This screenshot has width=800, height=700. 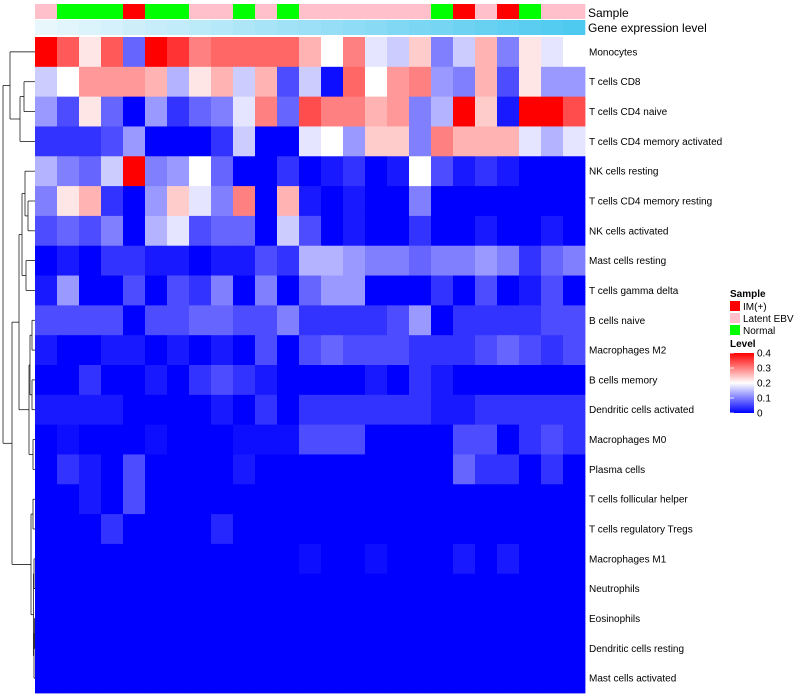 What do you see at coordinates (628, 440) in the screenshot?
I see `row-label: Macrophages M0` at bounding box center [628, 440].